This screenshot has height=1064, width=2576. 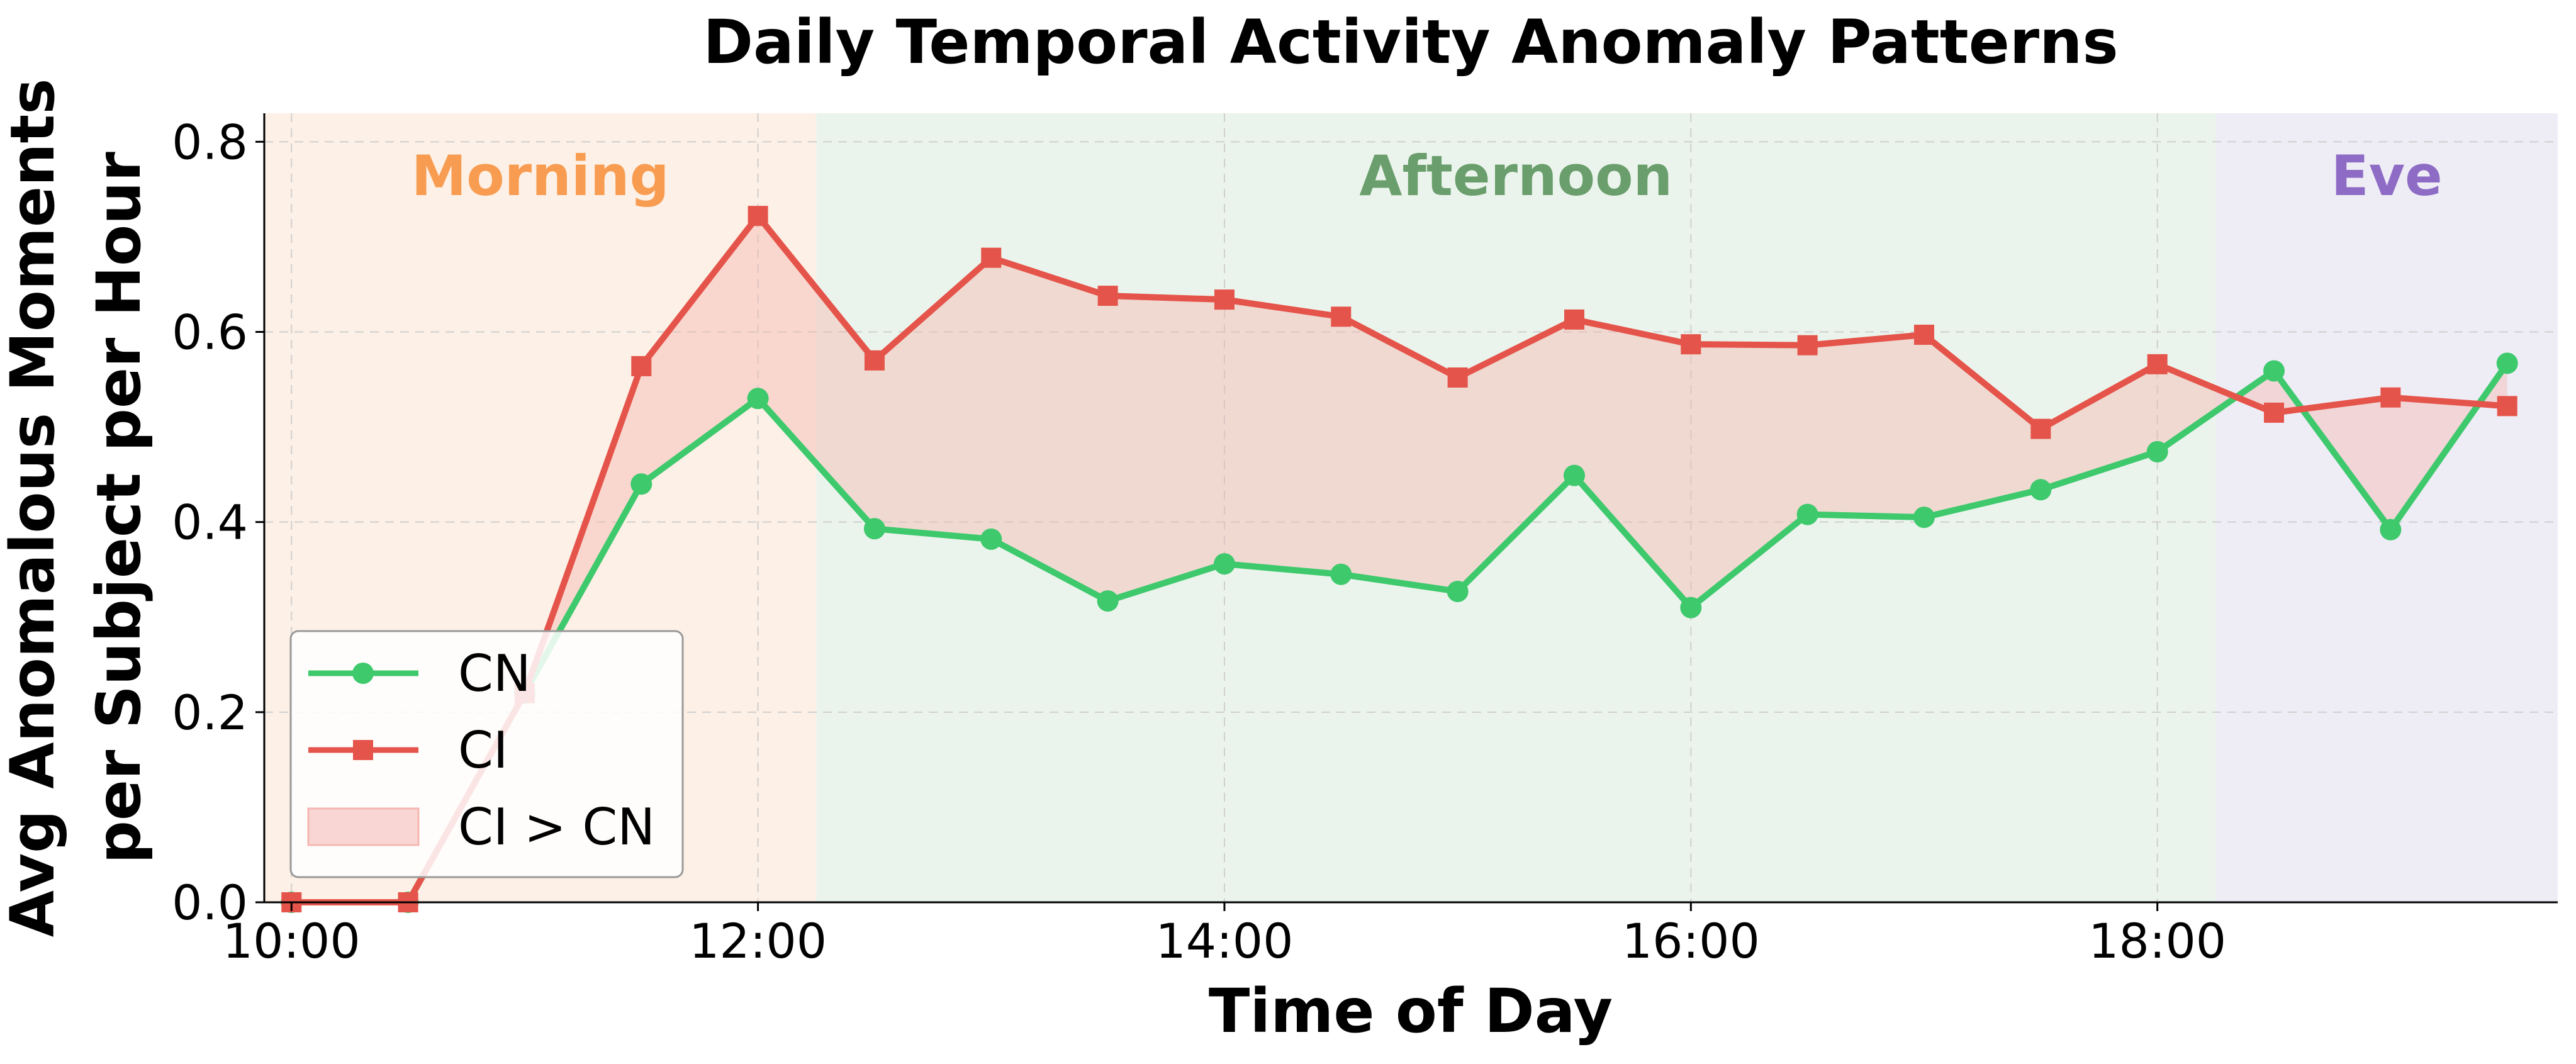 What do you see at coordinates (2386, 507) in the screenshot?
I see `region-eve` at bounding box center [2386, 507].